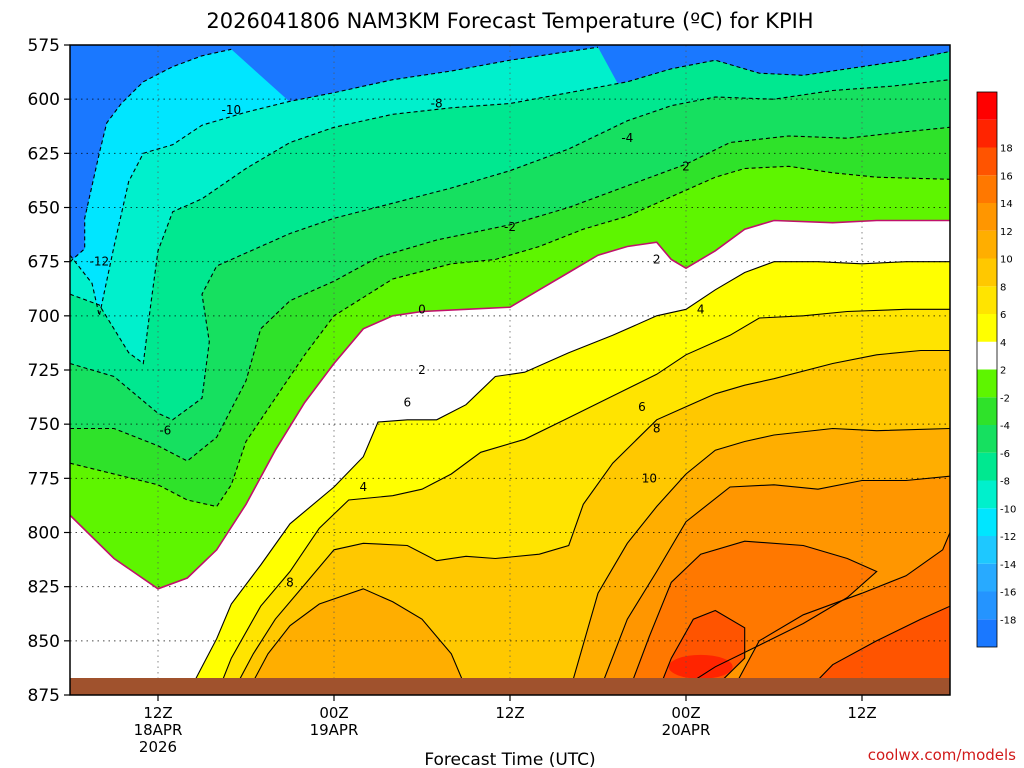 This screenshot has width=1024, height=768. What do you see at coordinates (422, 309) in the screenshot?
I see `contour-label: 0` at bounding box center [422, 309].